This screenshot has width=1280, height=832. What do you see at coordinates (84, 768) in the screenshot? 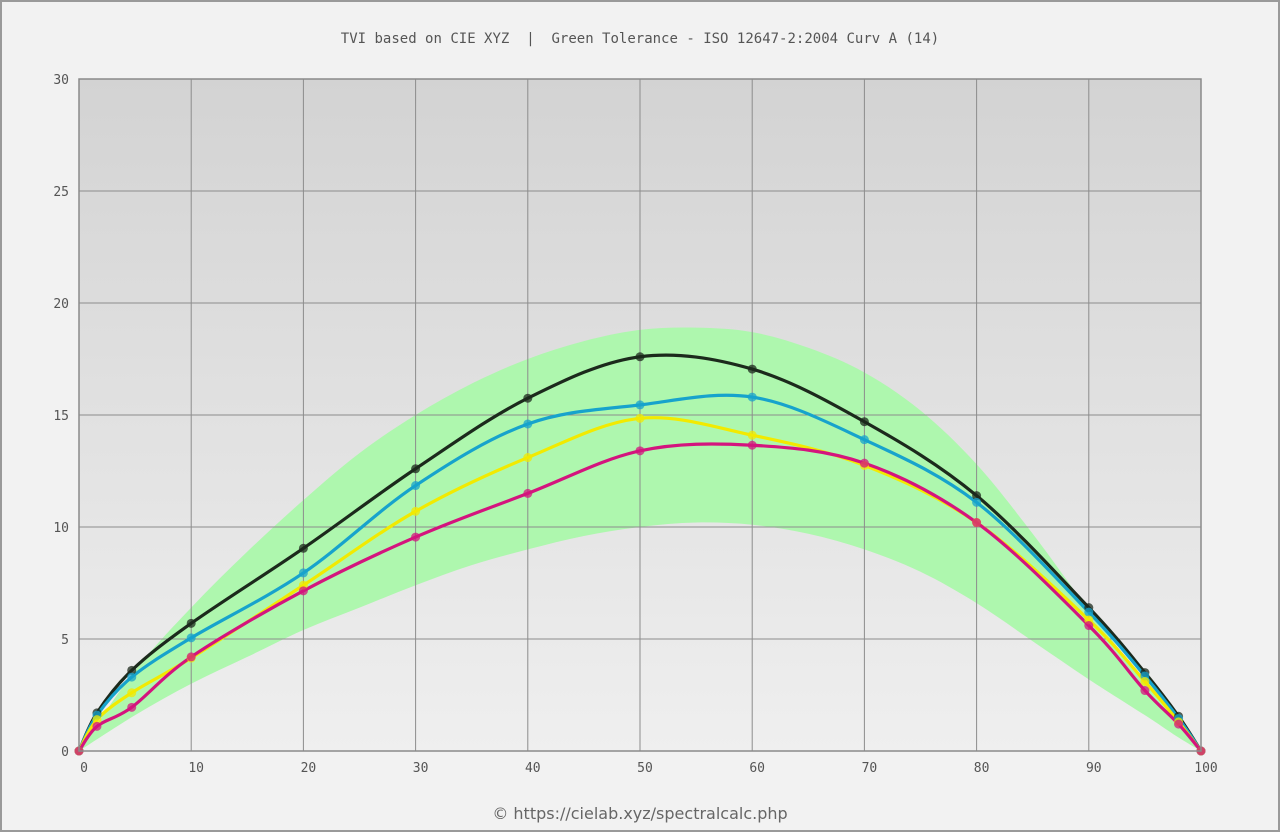
I see `x-tick-label: 0` at bounding box center [84, 768].